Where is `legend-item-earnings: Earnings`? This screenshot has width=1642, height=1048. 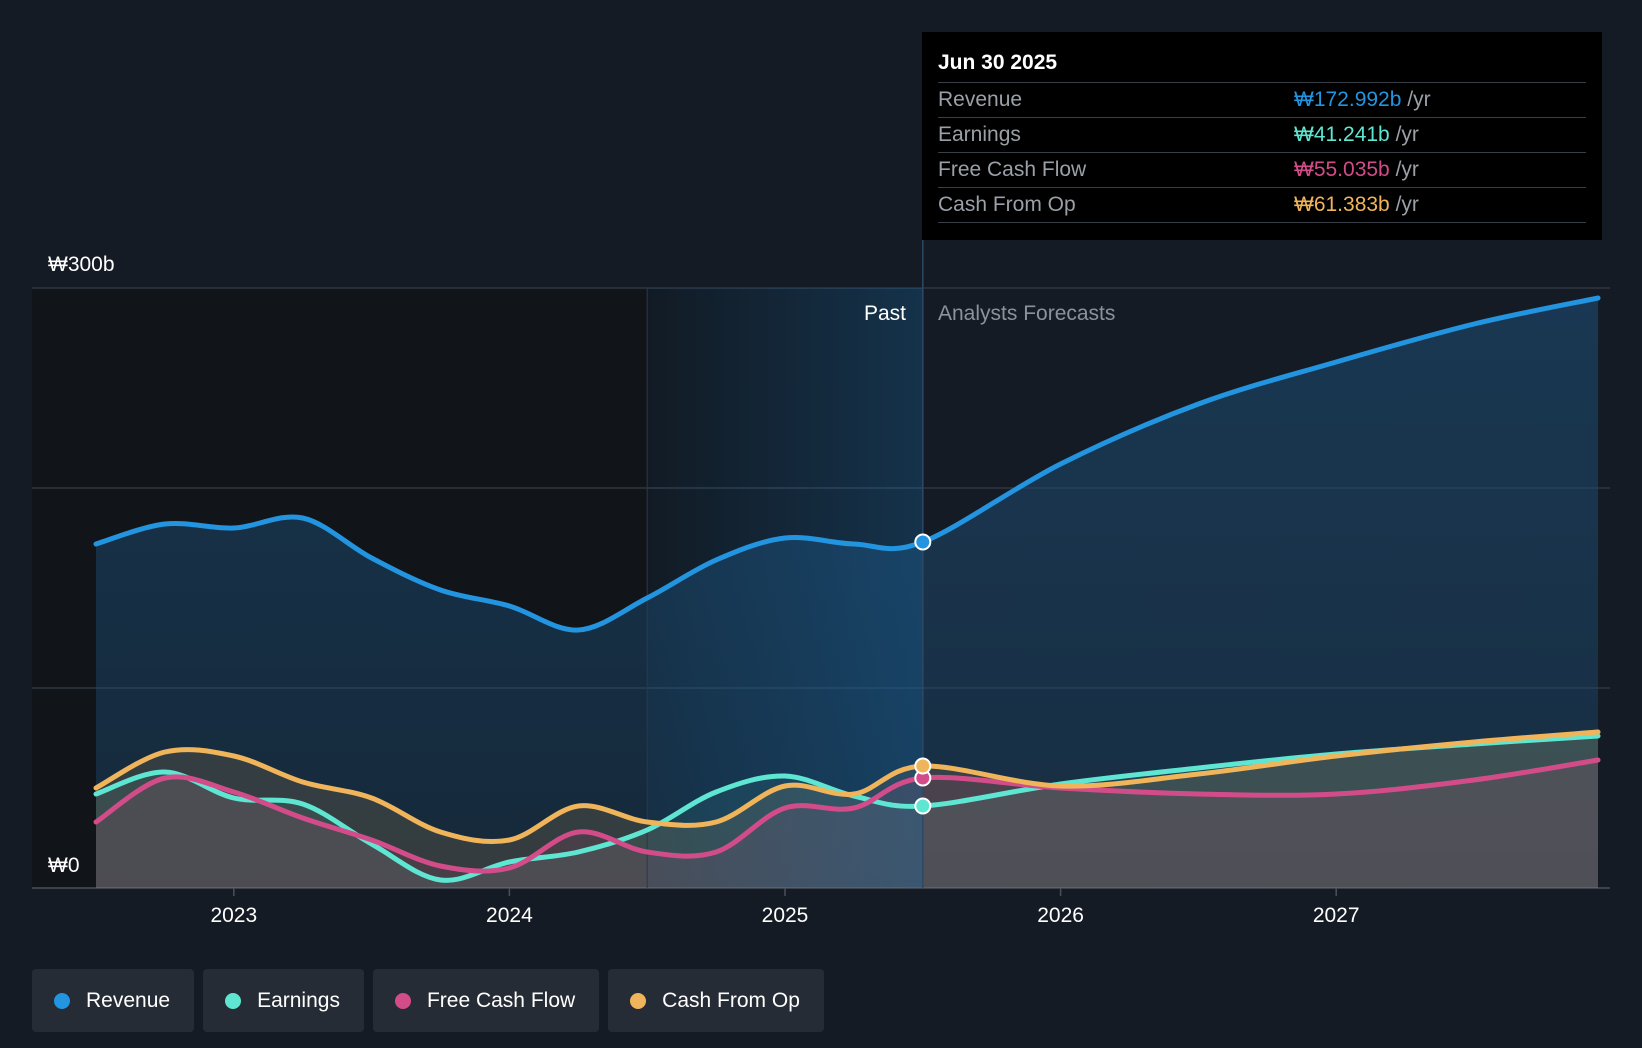
legend-item-earnings: Earnings is located at coordinates (283, 1000).